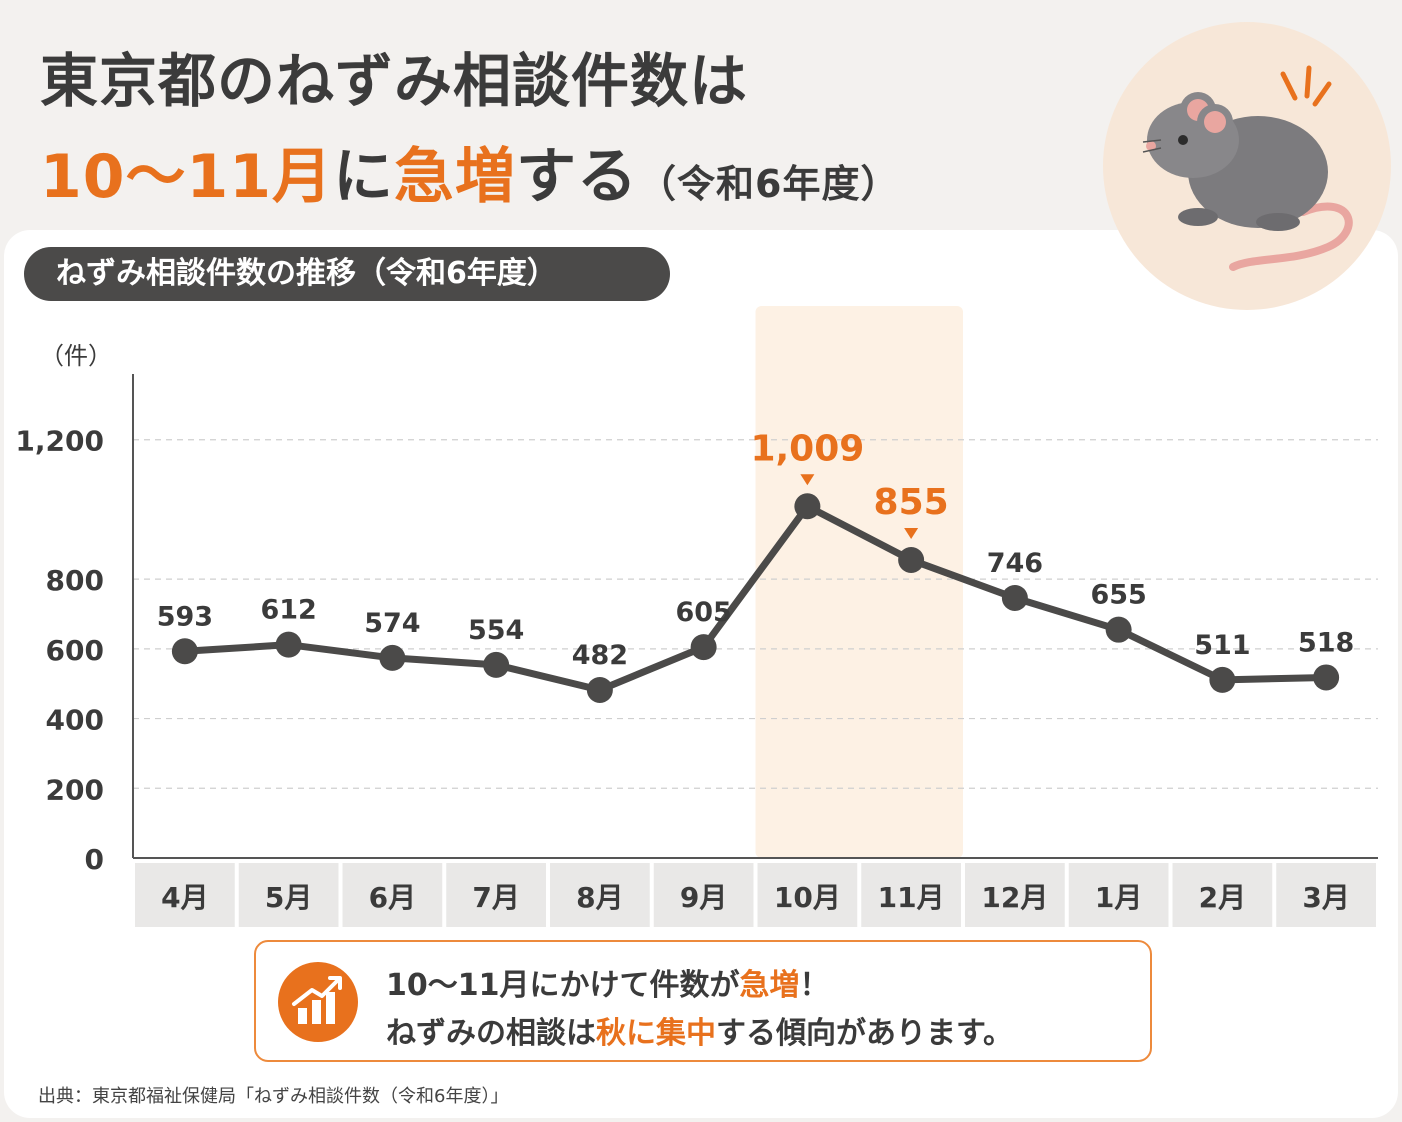 Image resolution: width=1402 pixels, height=1122 pixels. What do you see at coordinates (288, 610) in the screenshot?
I see `data-label: 612` at bounding box center [288, 610].